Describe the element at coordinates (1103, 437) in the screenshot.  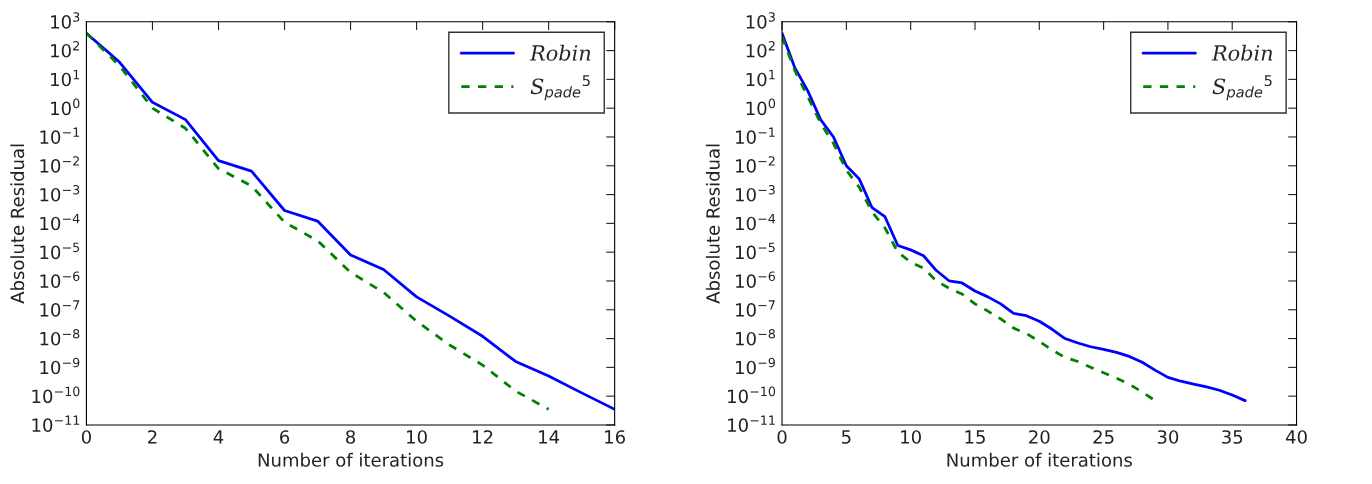
I see `x-tick-label: 25` at that location.